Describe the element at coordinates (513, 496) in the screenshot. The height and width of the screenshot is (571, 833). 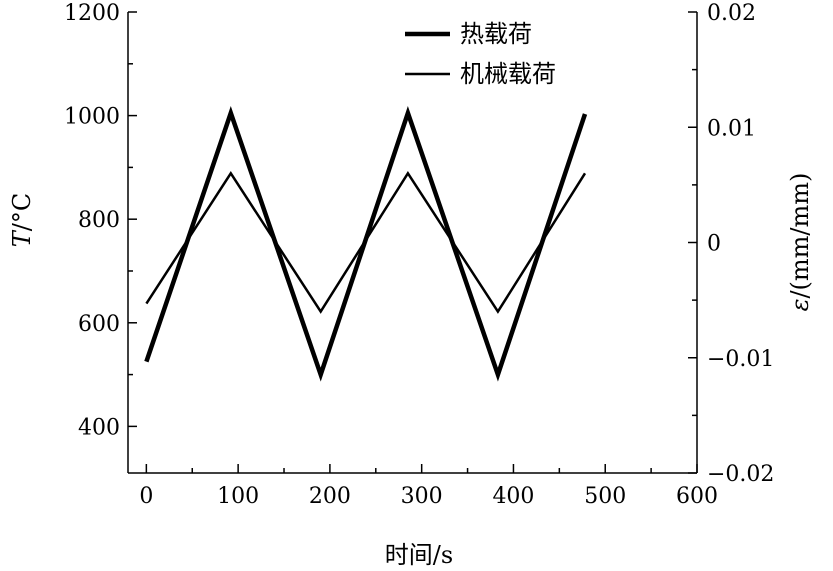
I see `x-tick-label: 400` at that location.